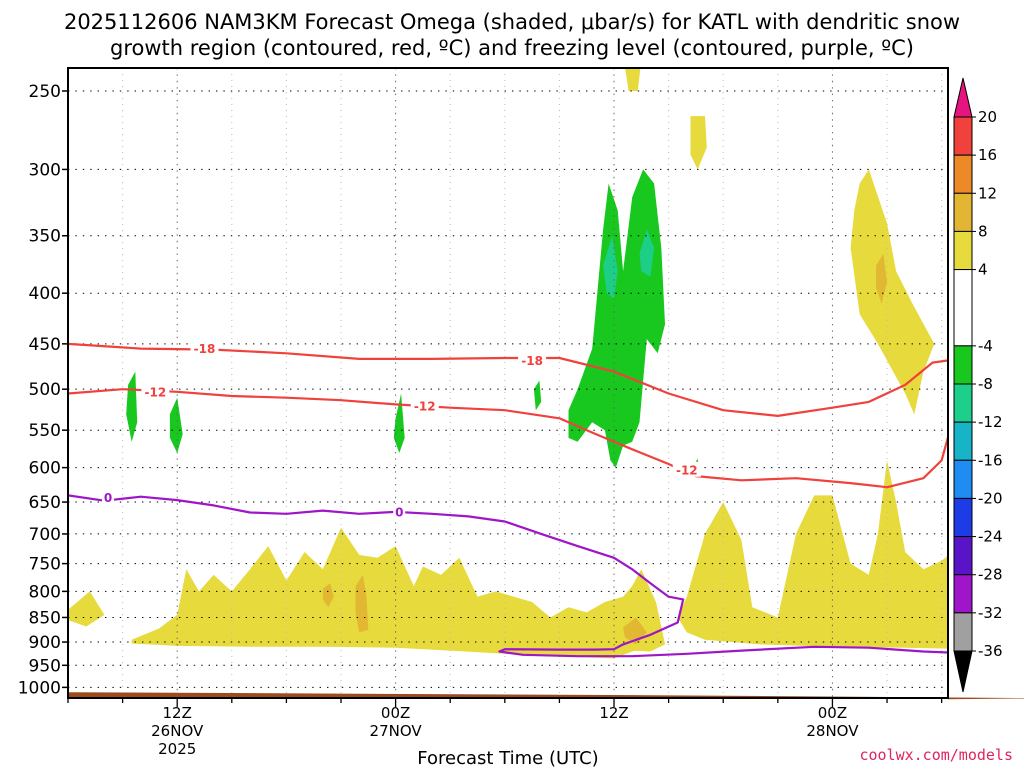  Describe the element at coordinates (45, 565) in the screenshot. I see `y-tick-label-750: 750` at that location.